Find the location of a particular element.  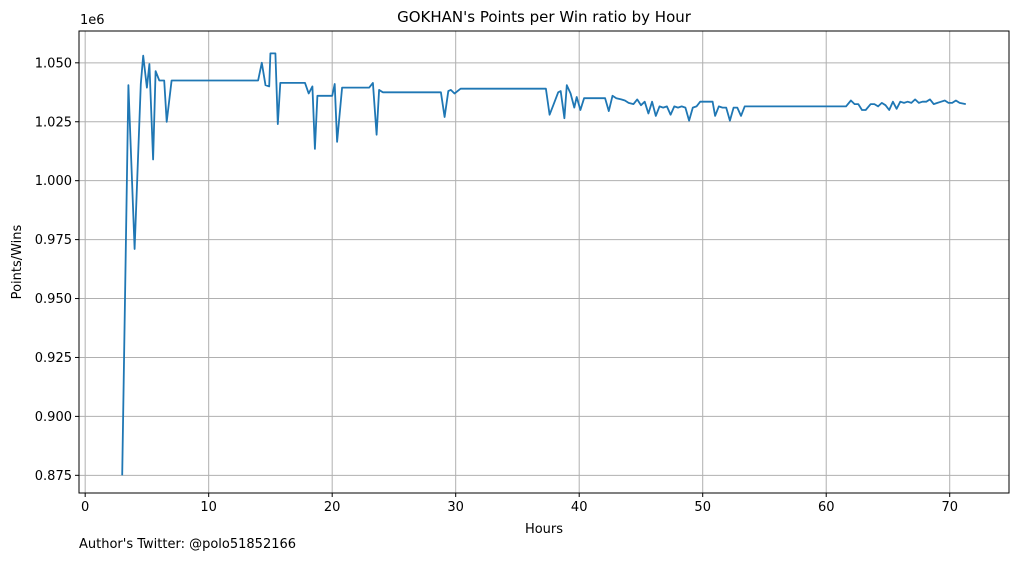

x-tick-label: 10 is located at coordinates (208, 507).